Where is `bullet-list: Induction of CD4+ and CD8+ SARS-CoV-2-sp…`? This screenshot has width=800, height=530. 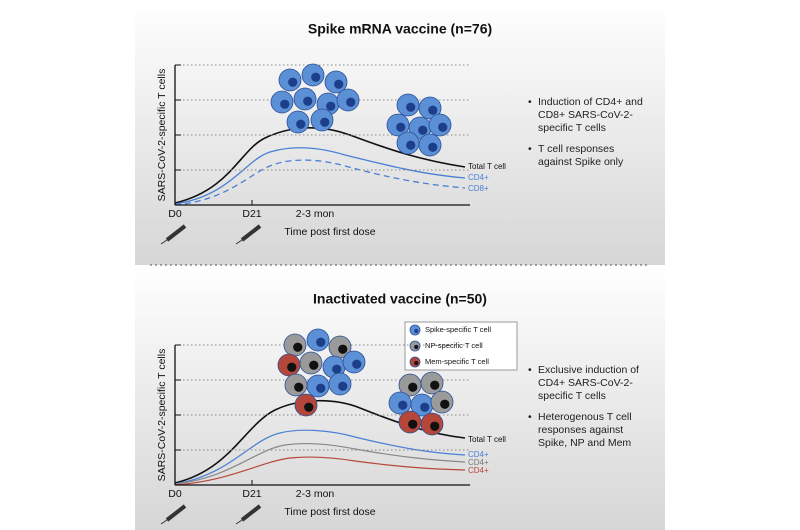 bullet-list: Induction of CD4+ and CD8+ SARS-CoV-2-sp… is located at coordinates (588, 136).